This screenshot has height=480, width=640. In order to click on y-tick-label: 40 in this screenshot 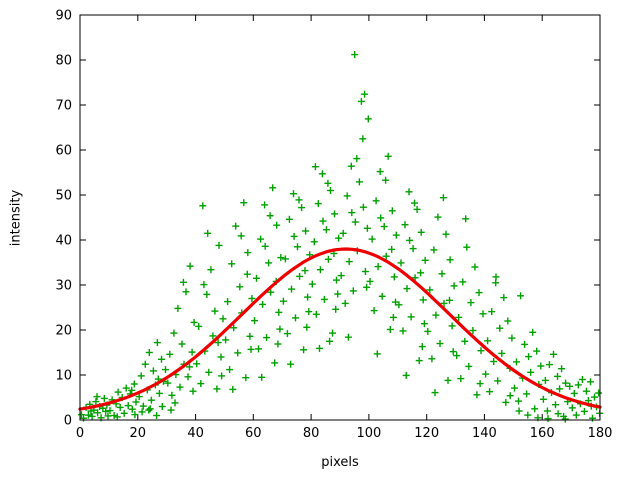, I will do `click(63, 241)`.